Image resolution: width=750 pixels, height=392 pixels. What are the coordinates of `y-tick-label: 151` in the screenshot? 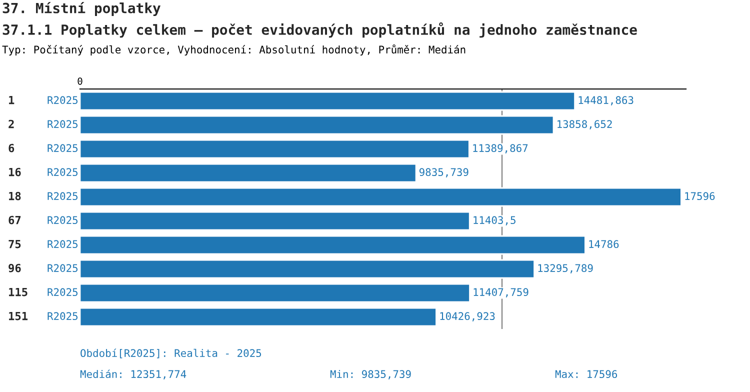 It's located at (18, 316).